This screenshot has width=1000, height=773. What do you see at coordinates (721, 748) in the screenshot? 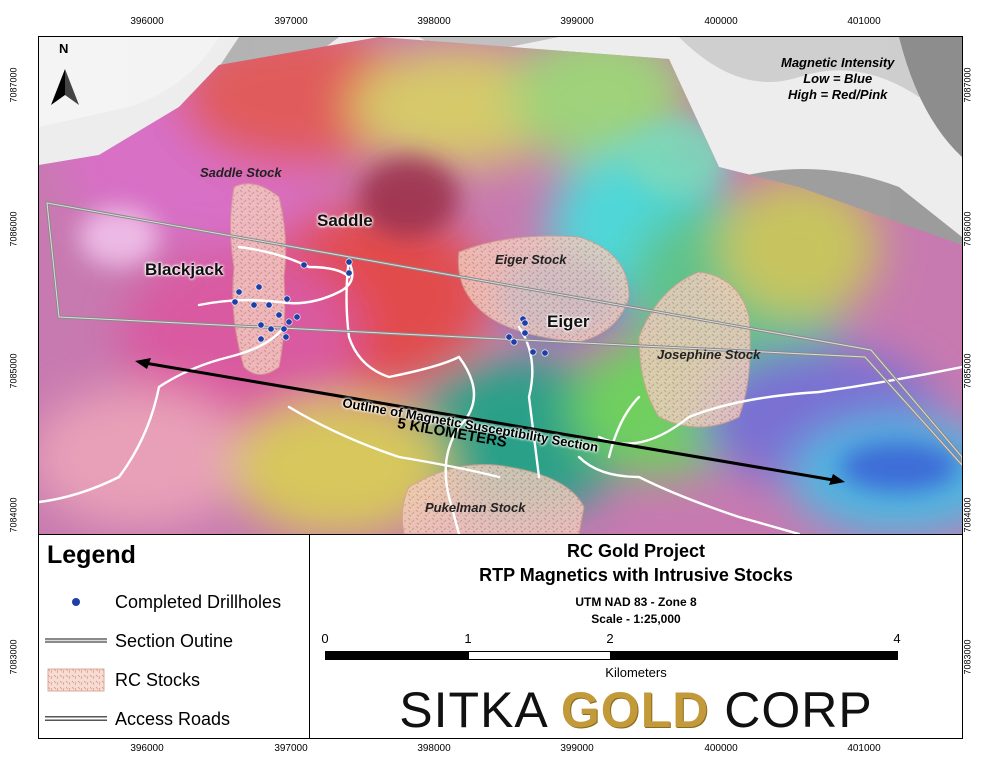
I see `coord-x-bottom: 400000` at bounding box center [721, 748].